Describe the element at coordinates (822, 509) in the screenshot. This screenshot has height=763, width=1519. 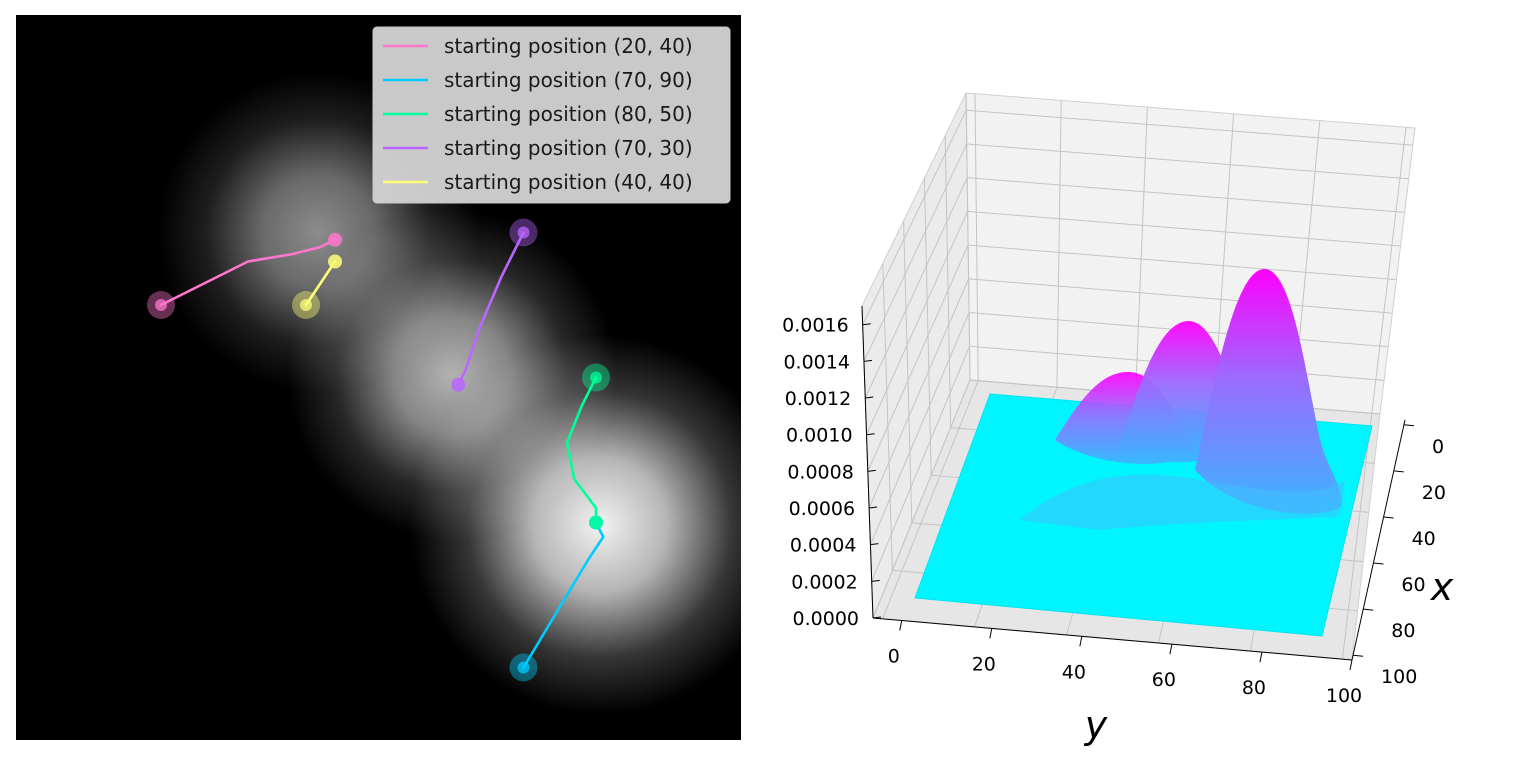
I see `z-tick-label: 0.0006` at that location.